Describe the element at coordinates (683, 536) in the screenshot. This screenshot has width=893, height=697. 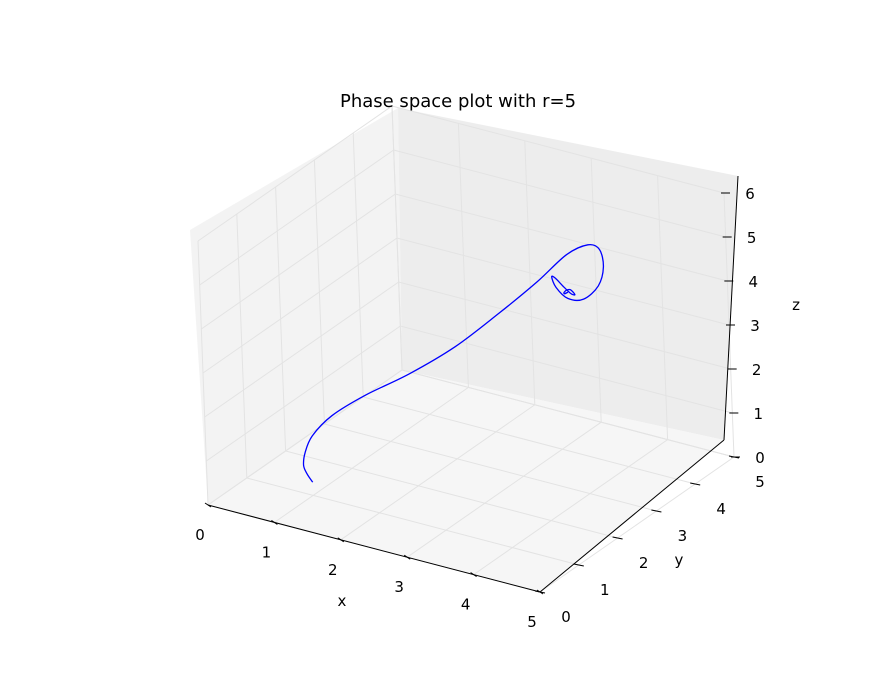
I see `y-tick-label: 3` at that location.